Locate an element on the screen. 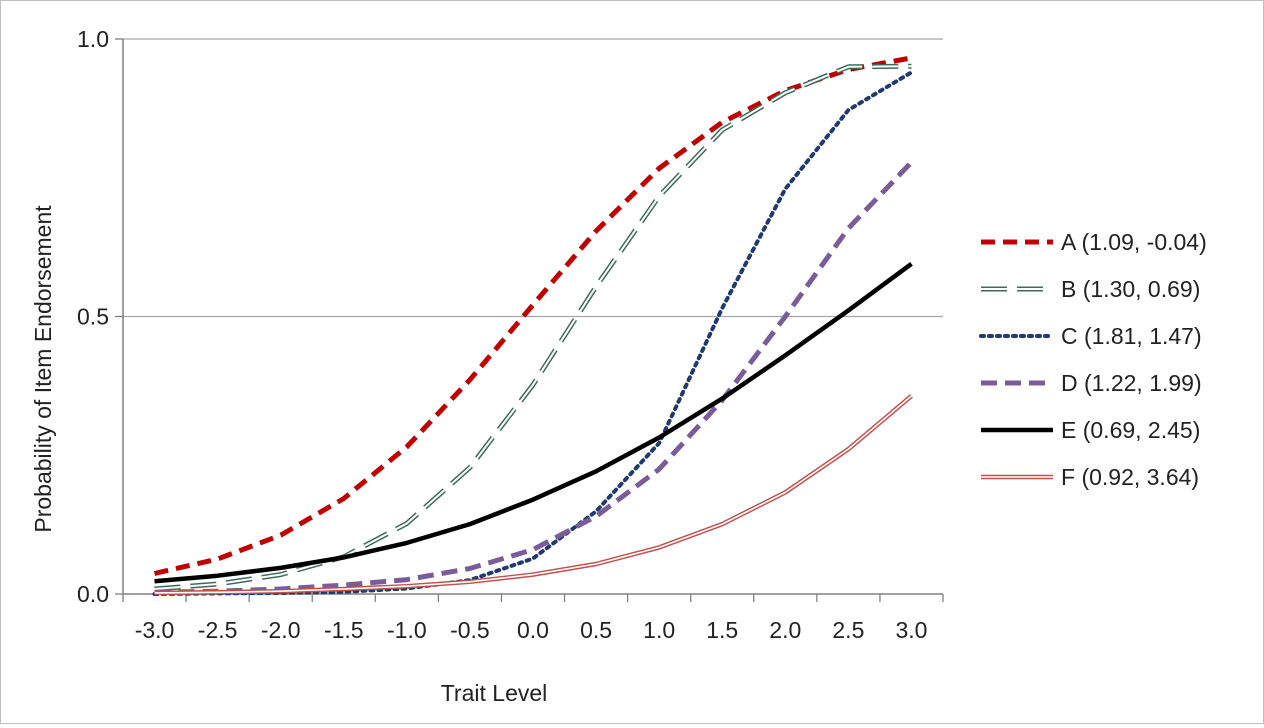 Image resolution: width=1264 pixels, height=728 pixels. x-tick-label: 0.0 is located at coordinates (533, 630).